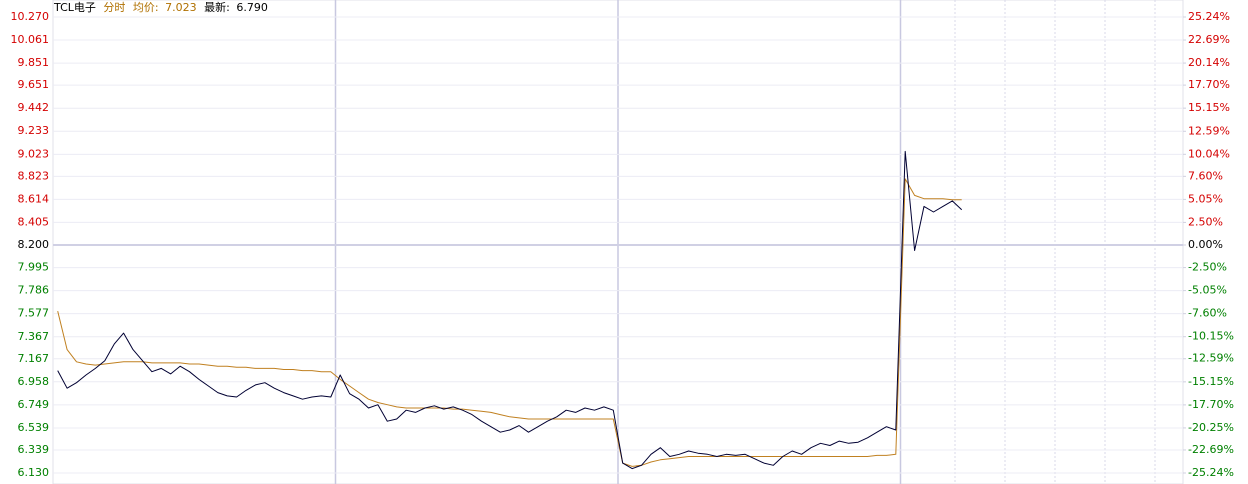 This screenshot has width=1248, height=484. What do you see at coordinates (1207, 267) in the screenshot?
I see `y2-tick-label: -2.50%` at bounding box center [1207, 267].